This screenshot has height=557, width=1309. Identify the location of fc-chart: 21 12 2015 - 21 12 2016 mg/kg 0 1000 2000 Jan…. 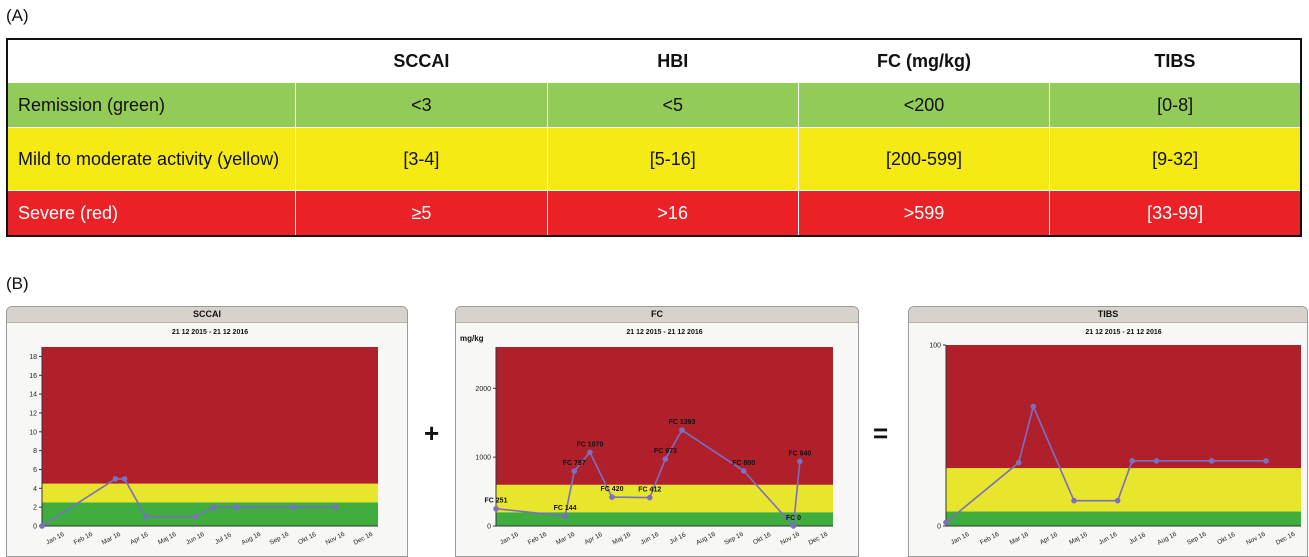
(646, 438).